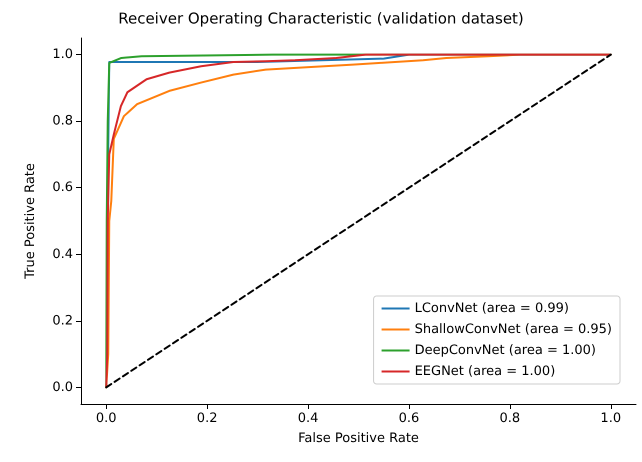  What do you see at coordinates (62, 188) in the screenshot?
I see `y-tick-label: 0.6` at bounding box center [62, 188].